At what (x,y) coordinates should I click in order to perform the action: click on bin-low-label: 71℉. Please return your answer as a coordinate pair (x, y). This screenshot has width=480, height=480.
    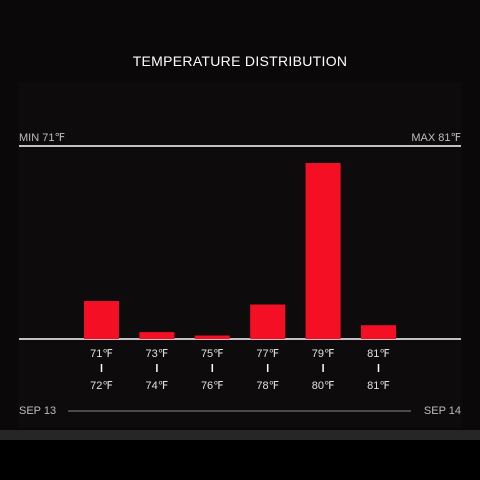
    Looking at the image, I should click on (101, 354).